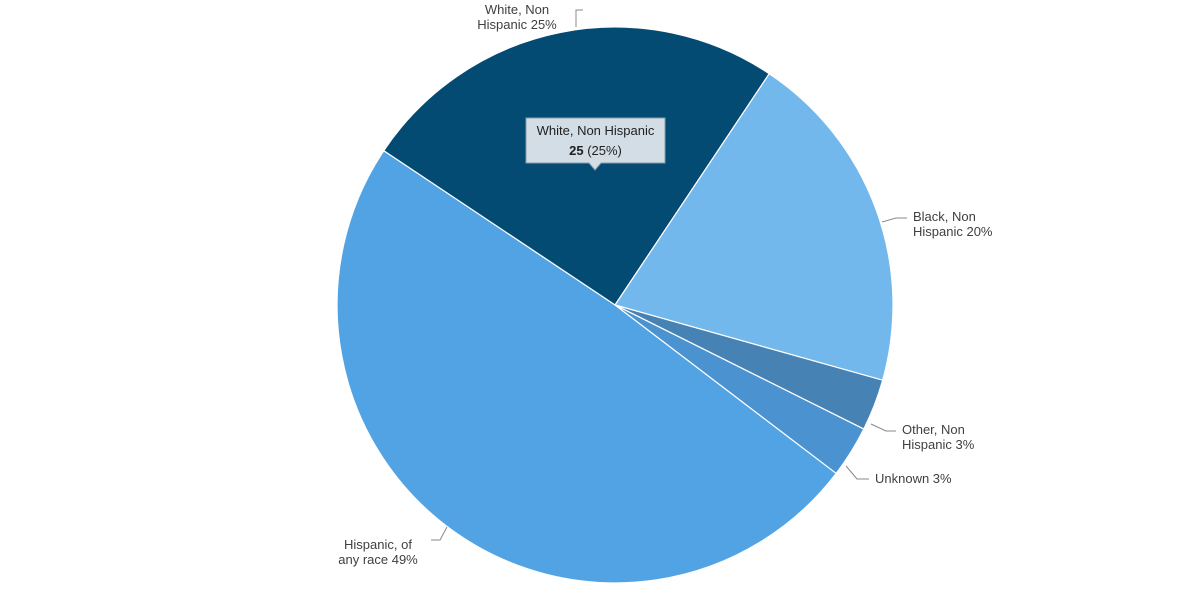  I want to click on pie-slice-black-non-hispanic, so click(754, 226).